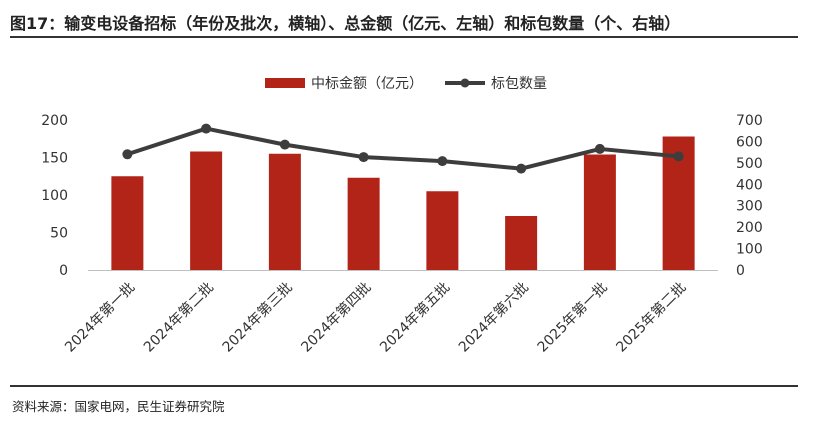 This screenshot has height=426, width=816. Describe the element at coordinates (749, 250) in the screenshot. I see `y-right-tick-label: 100` at that location.